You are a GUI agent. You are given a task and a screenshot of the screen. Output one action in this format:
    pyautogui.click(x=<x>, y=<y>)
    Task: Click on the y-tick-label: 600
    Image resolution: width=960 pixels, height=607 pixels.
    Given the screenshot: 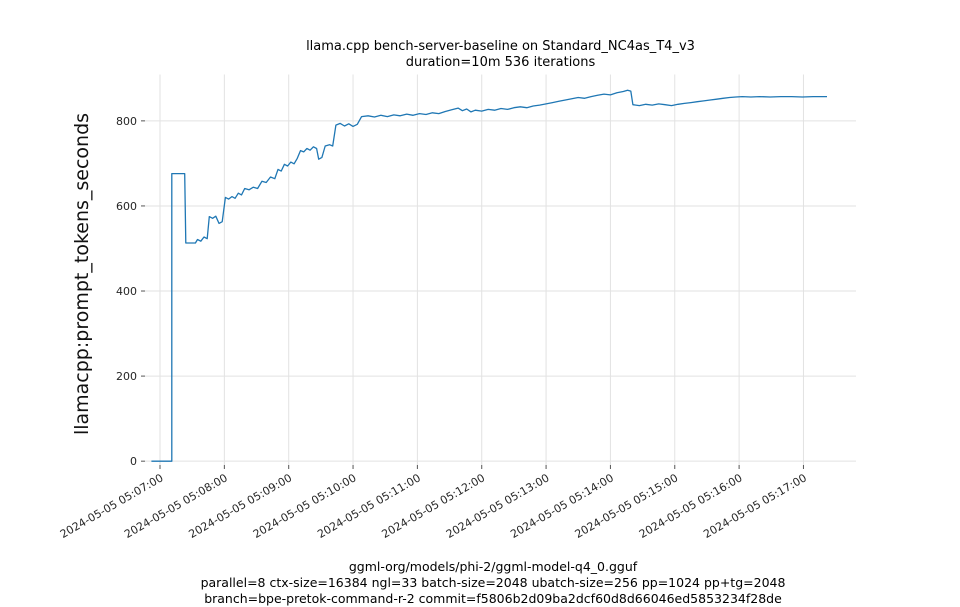 What is the action you would take?
    pyautogui.click(x=126, y=206)
    